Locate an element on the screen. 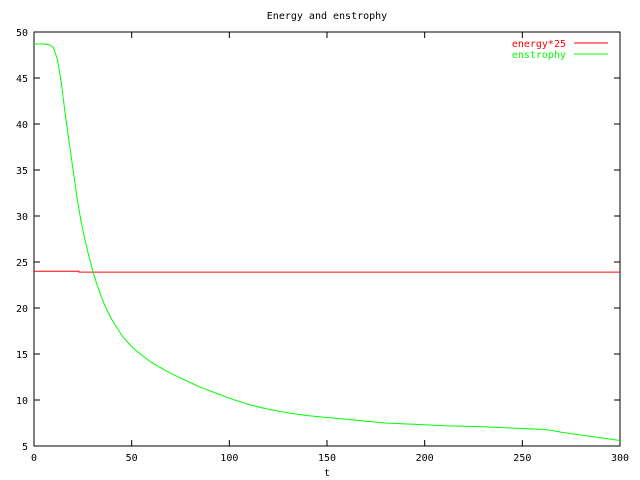 The height and width of the screenshot is (480, 640). legend-item: energy*25 is located at coordinates (560, 44).